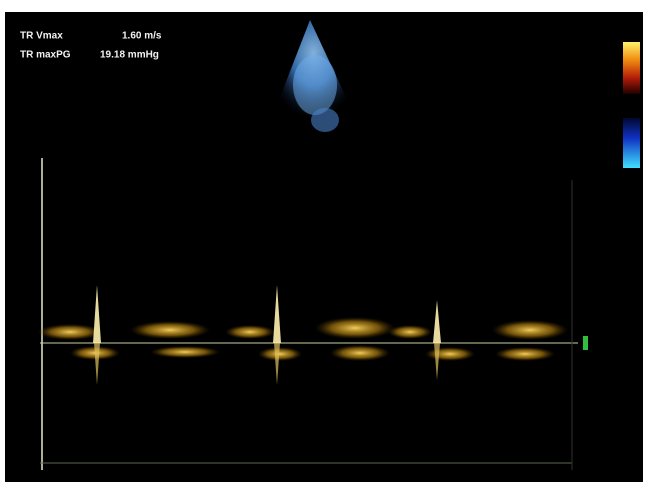  I want to click on measurement-label: TR maxPG, so click(45, 55).